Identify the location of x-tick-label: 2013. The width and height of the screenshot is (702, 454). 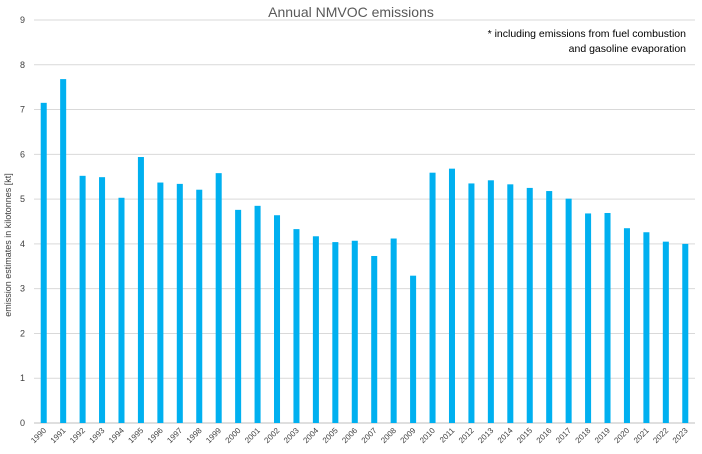
(485, 435).